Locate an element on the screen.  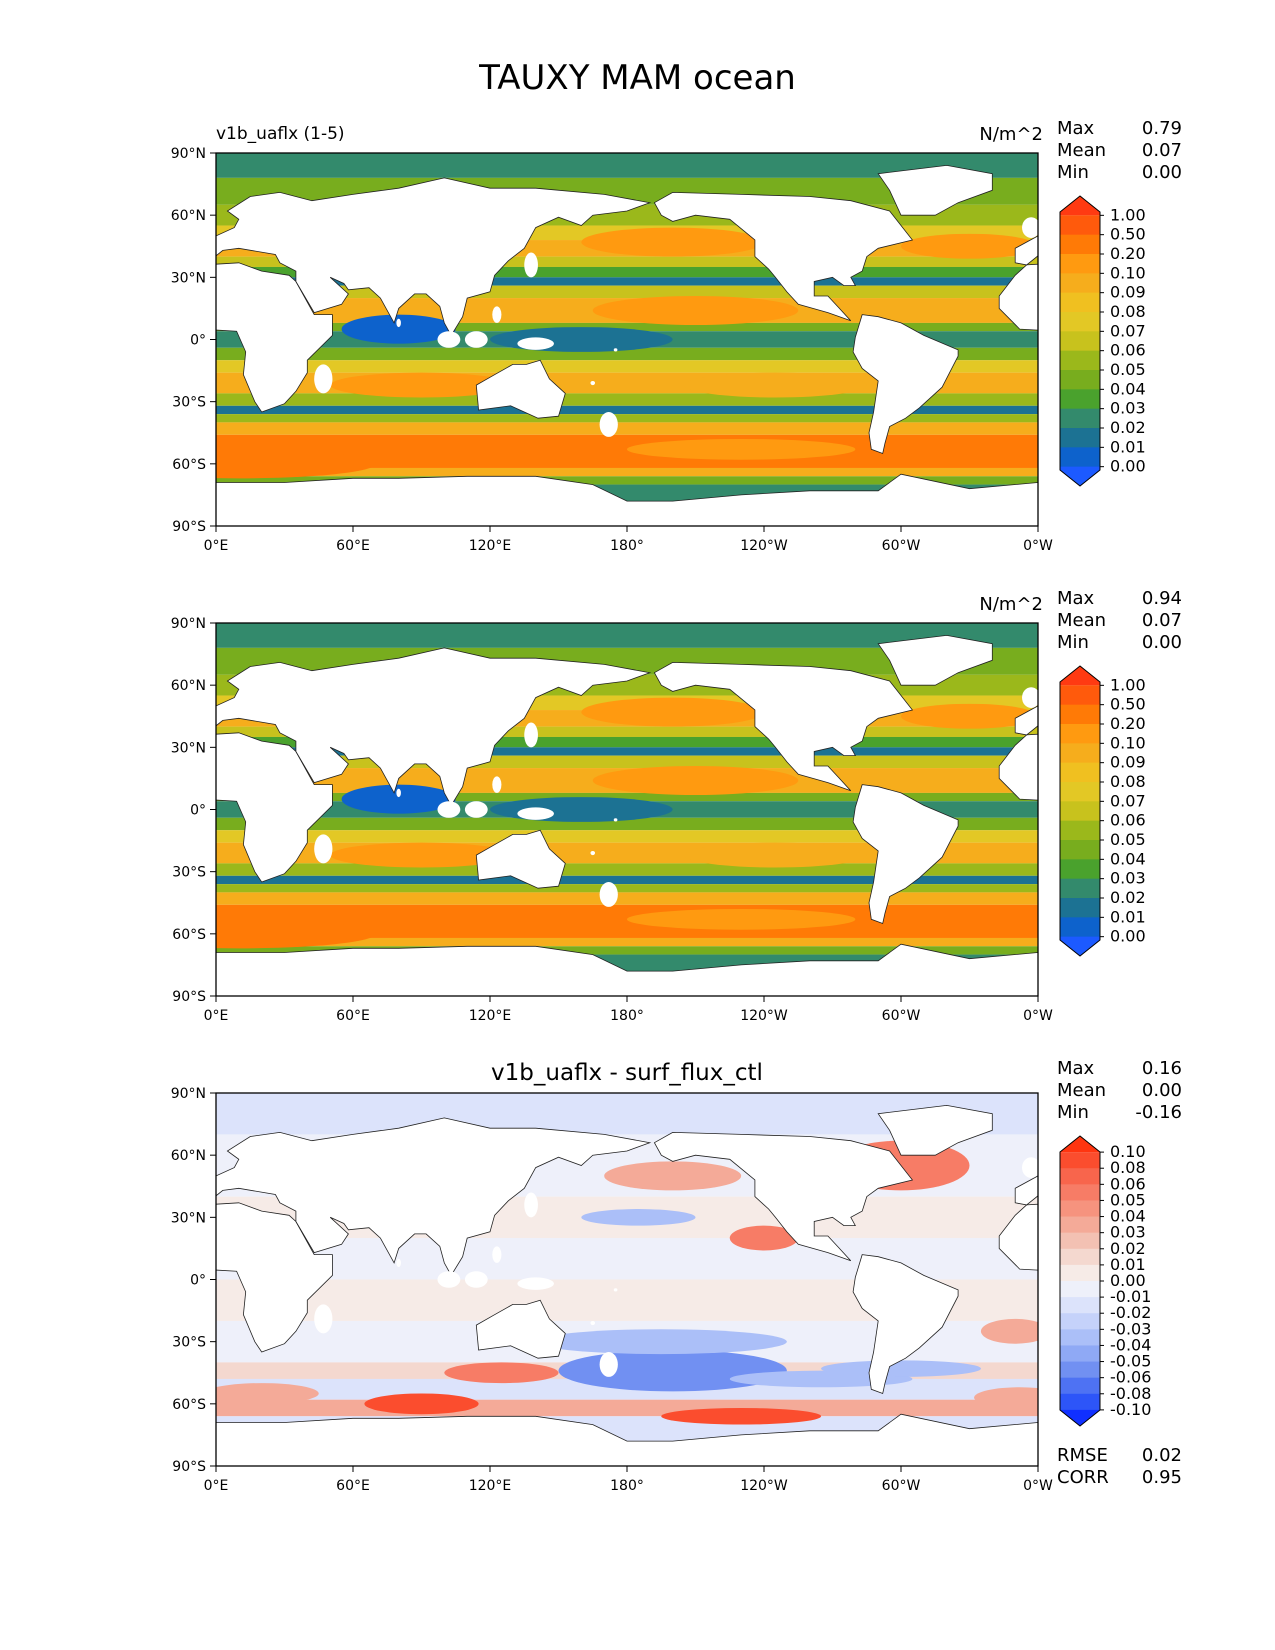
panel-units: N/m^2 is located at coordinates (1011, 134).